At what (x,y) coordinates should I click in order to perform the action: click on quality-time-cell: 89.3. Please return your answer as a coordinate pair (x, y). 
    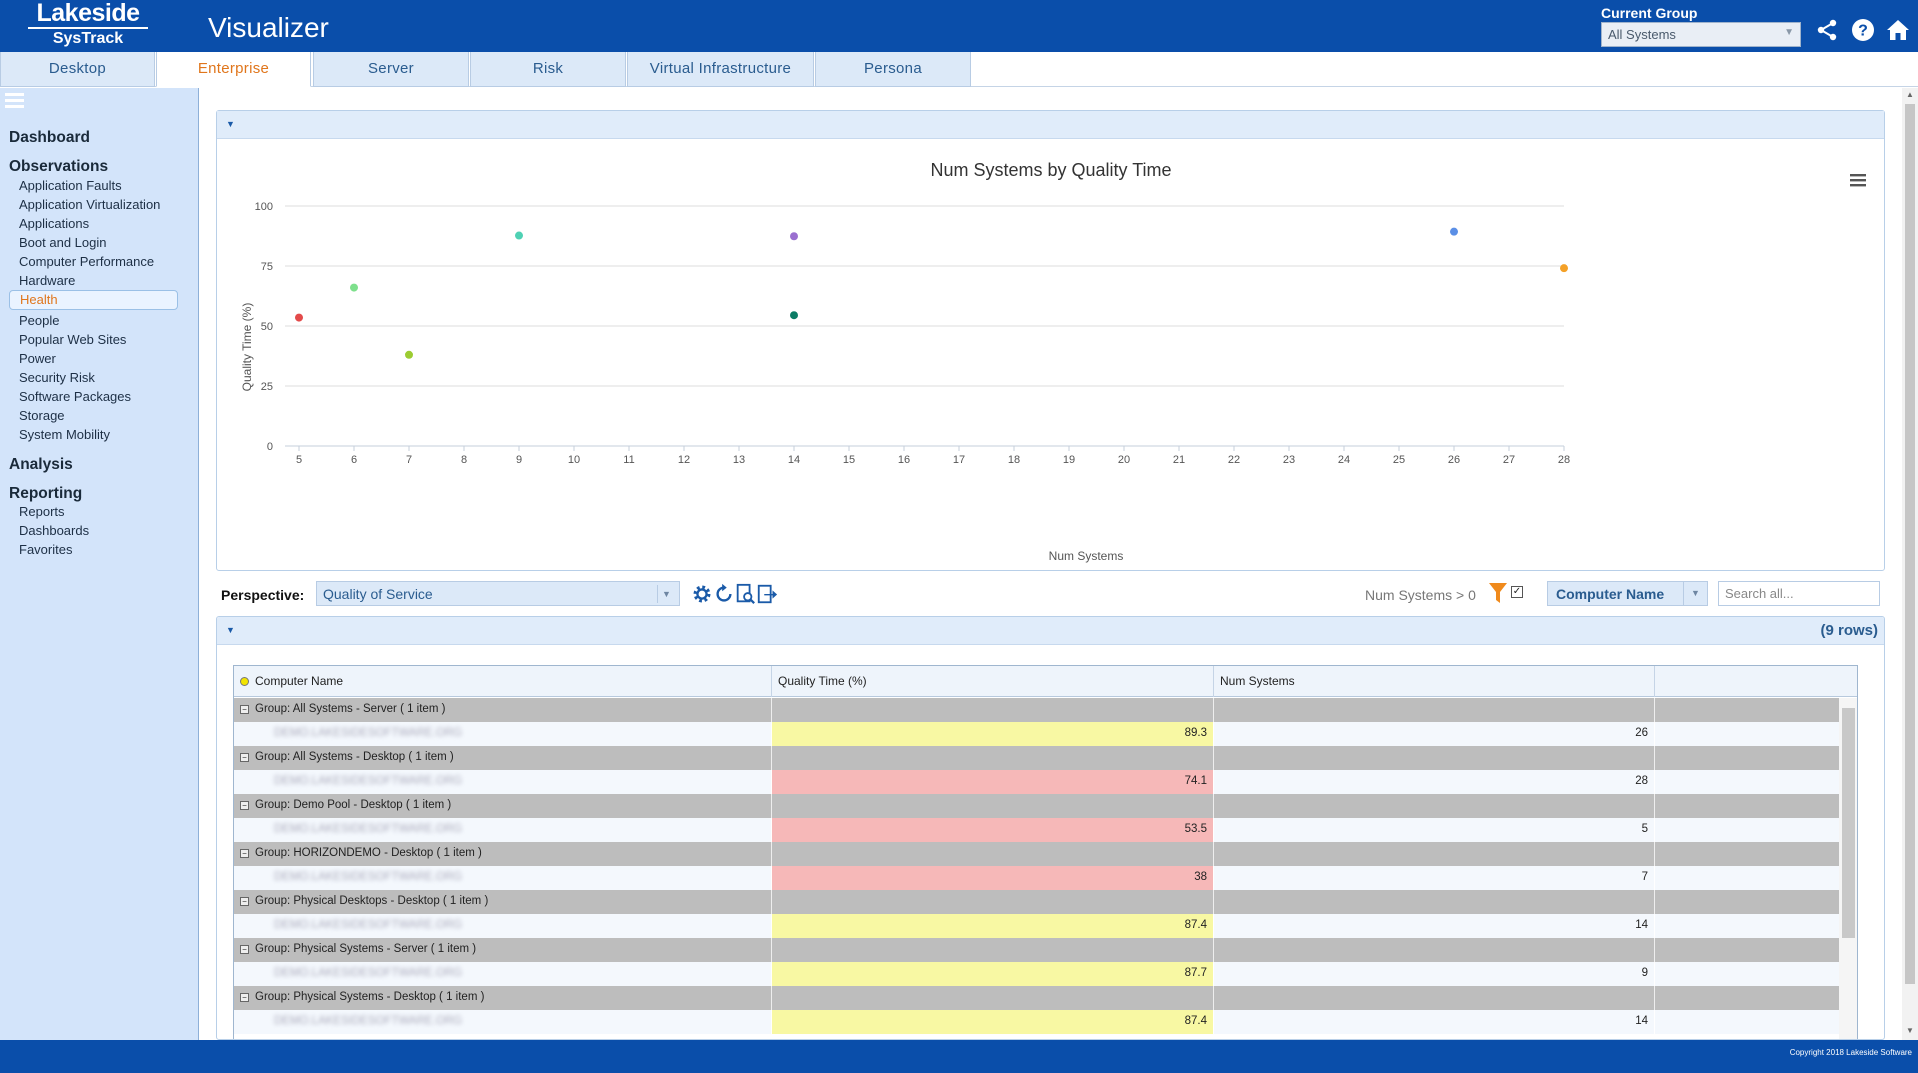
    Looking at the image, I should click on (993, 734).